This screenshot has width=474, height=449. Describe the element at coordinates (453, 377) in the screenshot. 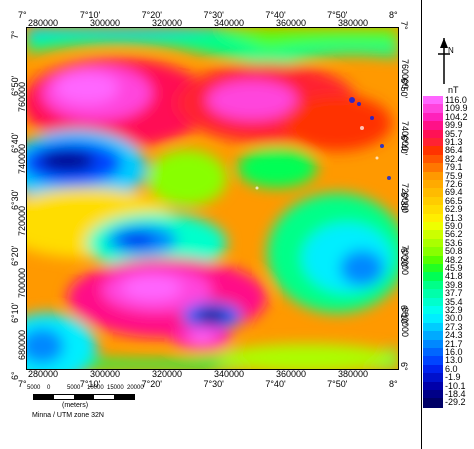

I see `legend-value: -1.9` at that location.